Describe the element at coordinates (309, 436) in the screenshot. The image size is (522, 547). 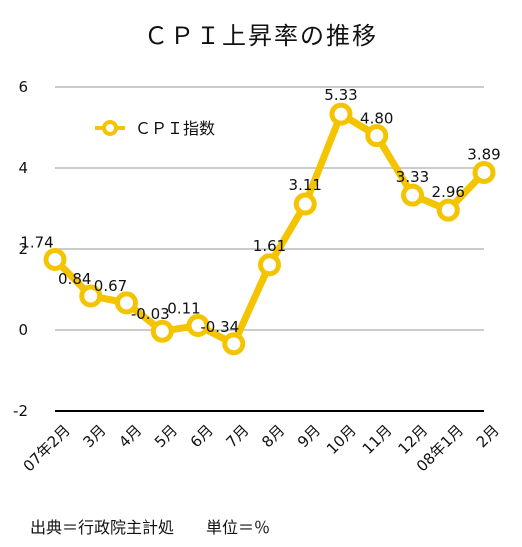
I see `x-tick-label: 9月` at that location.